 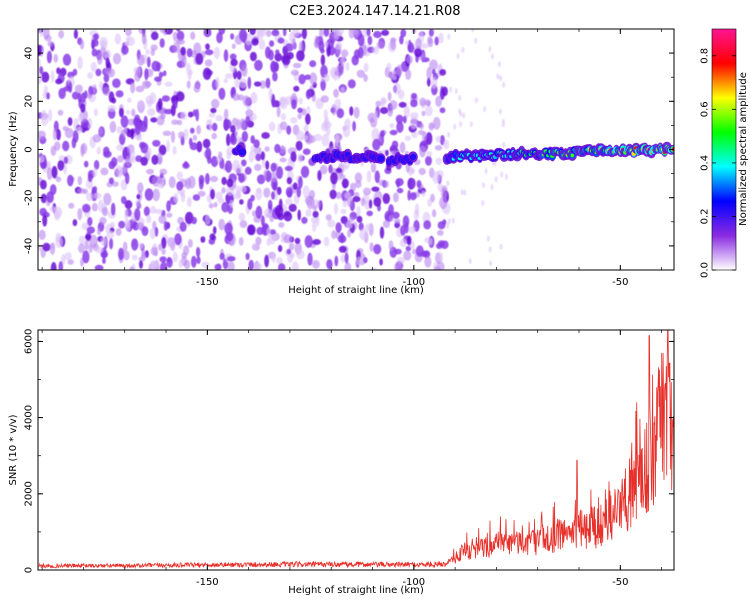 I want to click on chart-title: C2E3.2024.147.14.21.R08, so click(x=374, y=11).